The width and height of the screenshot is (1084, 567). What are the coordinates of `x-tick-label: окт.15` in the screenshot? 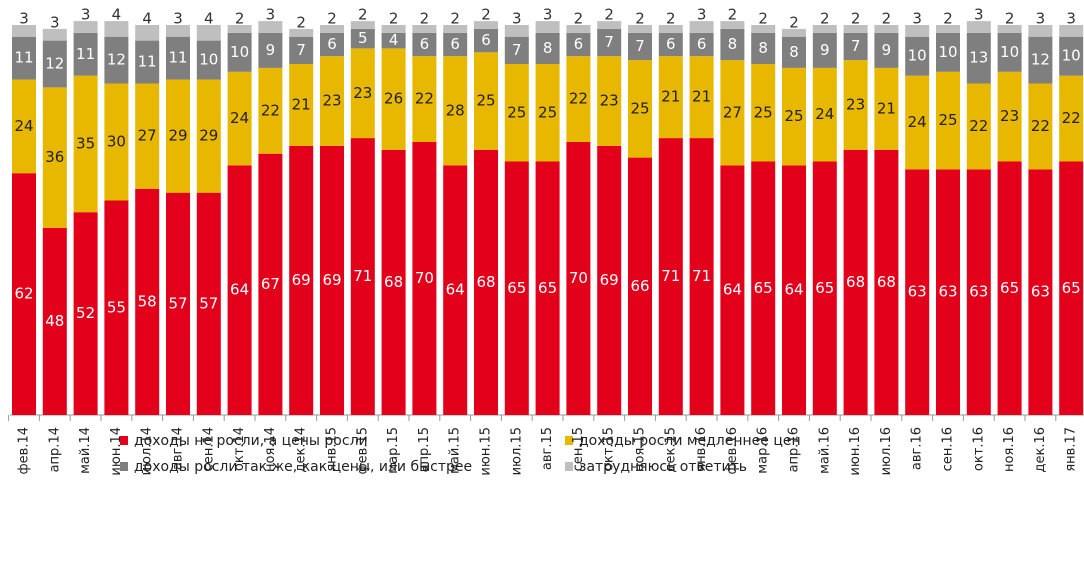 It's located at (609, 449).